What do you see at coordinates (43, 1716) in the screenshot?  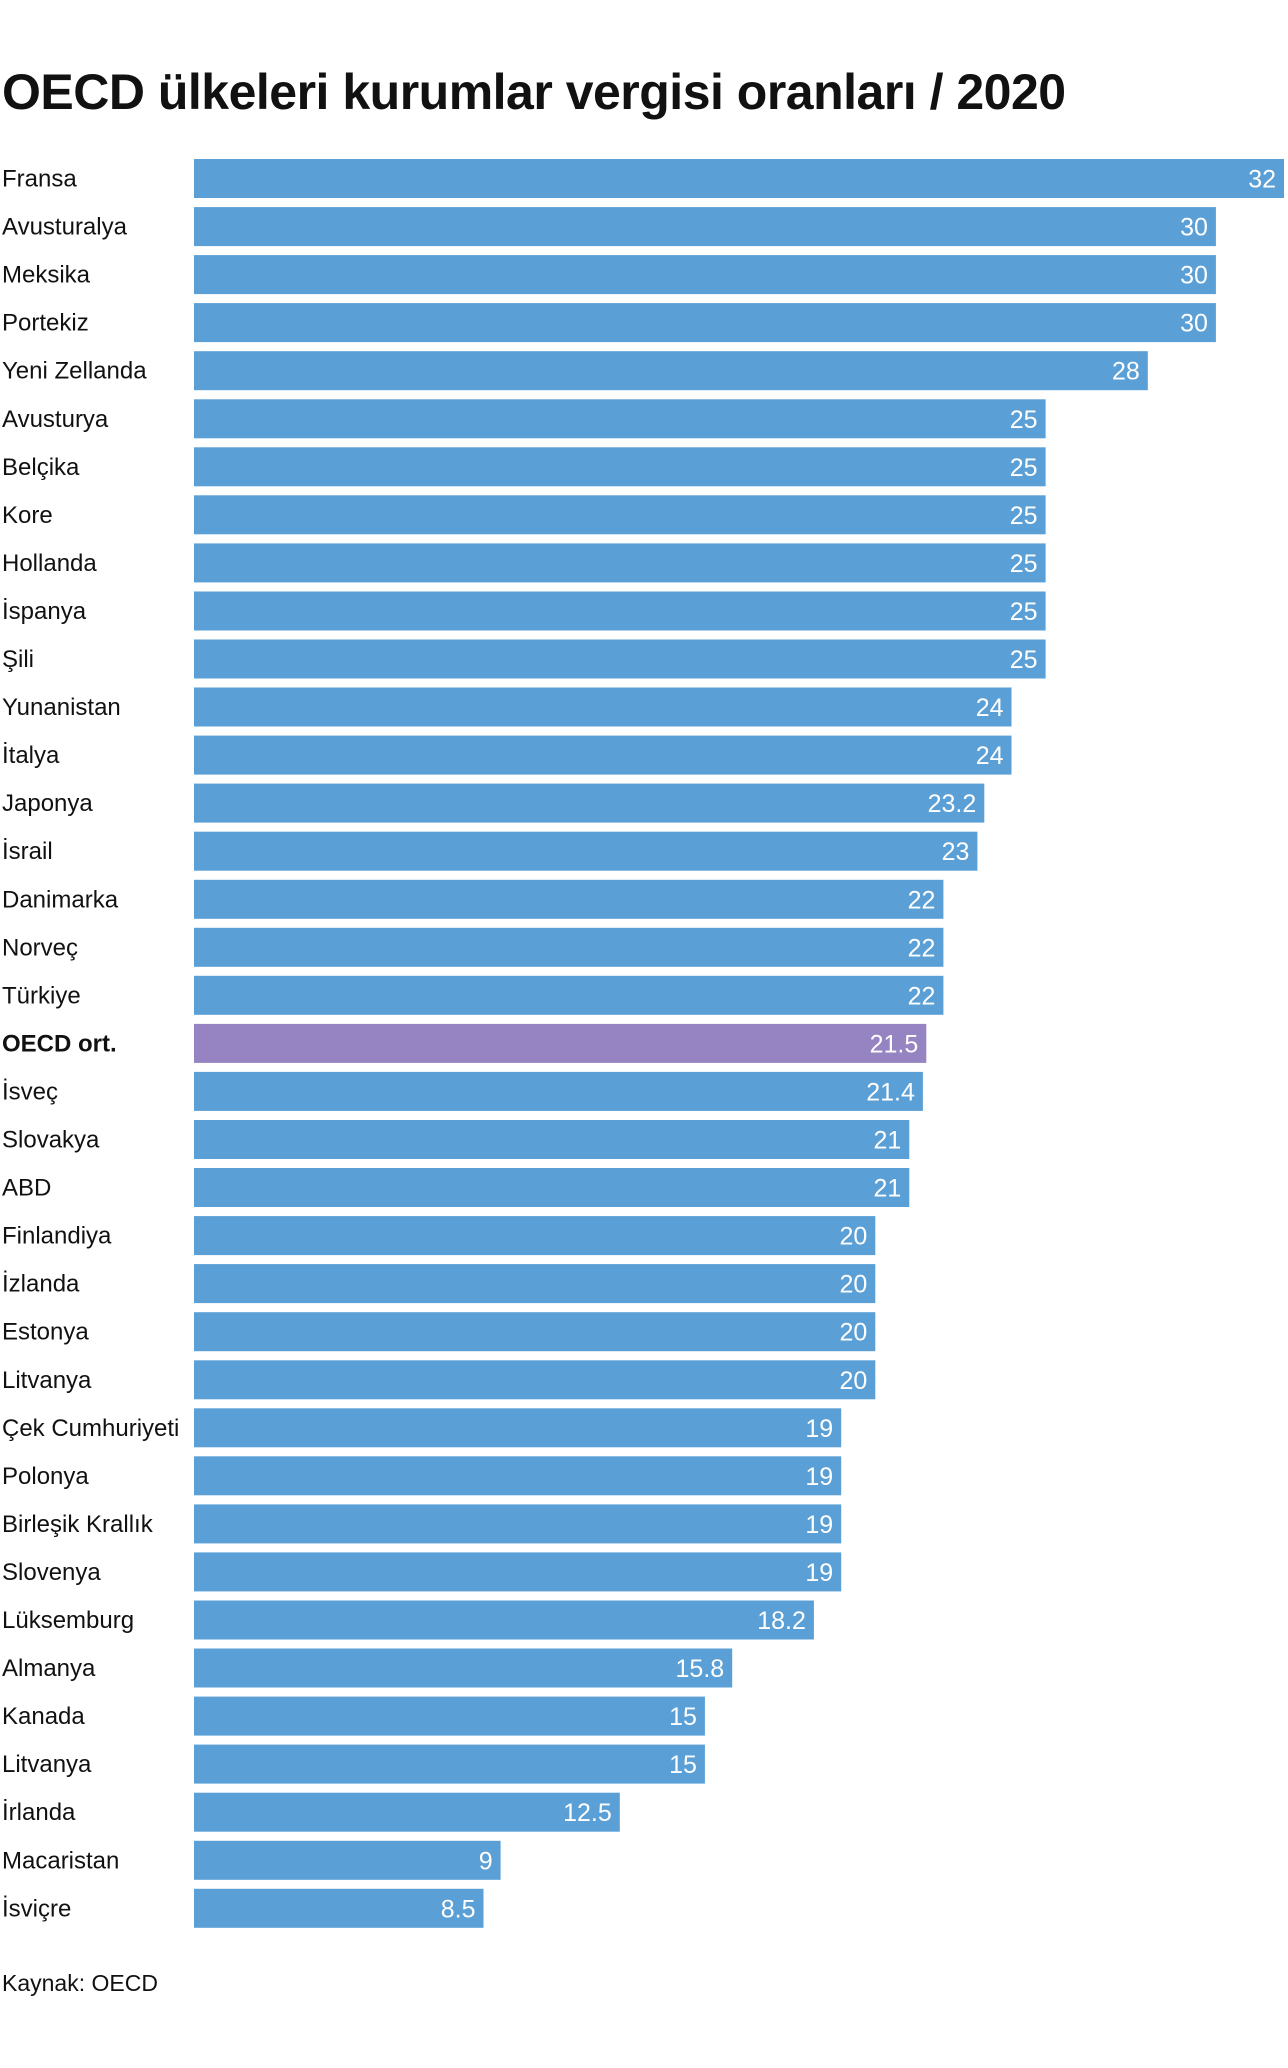 I see `category-label: Kanada` at bounding box center [43, 1716].